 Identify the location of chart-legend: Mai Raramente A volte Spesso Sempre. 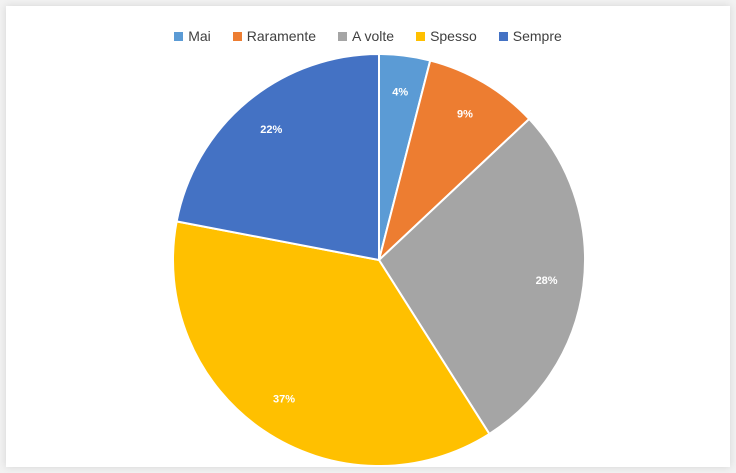
(368, 36).